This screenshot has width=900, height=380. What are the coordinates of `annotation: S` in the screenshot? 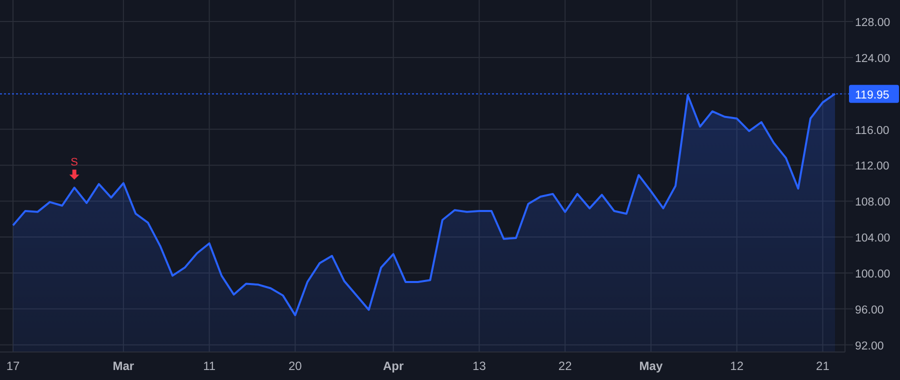 It's located at (74, 162).